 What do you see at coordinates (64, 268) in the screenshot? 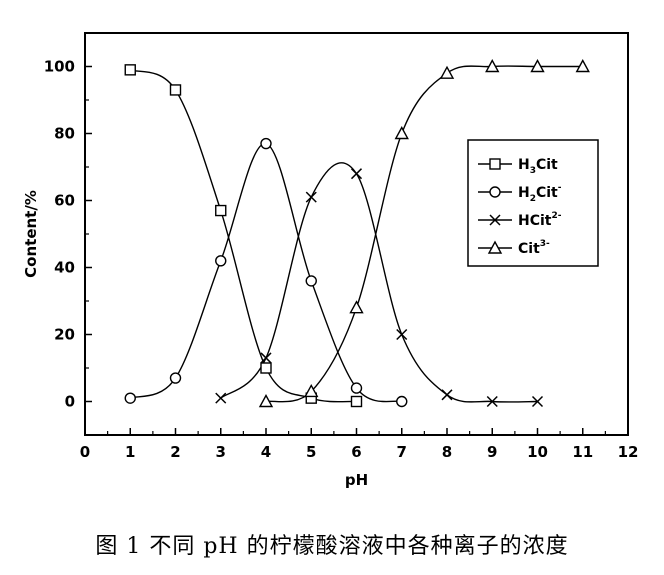
I see `y-tick-label: 40` at bounding box center [64, 268].